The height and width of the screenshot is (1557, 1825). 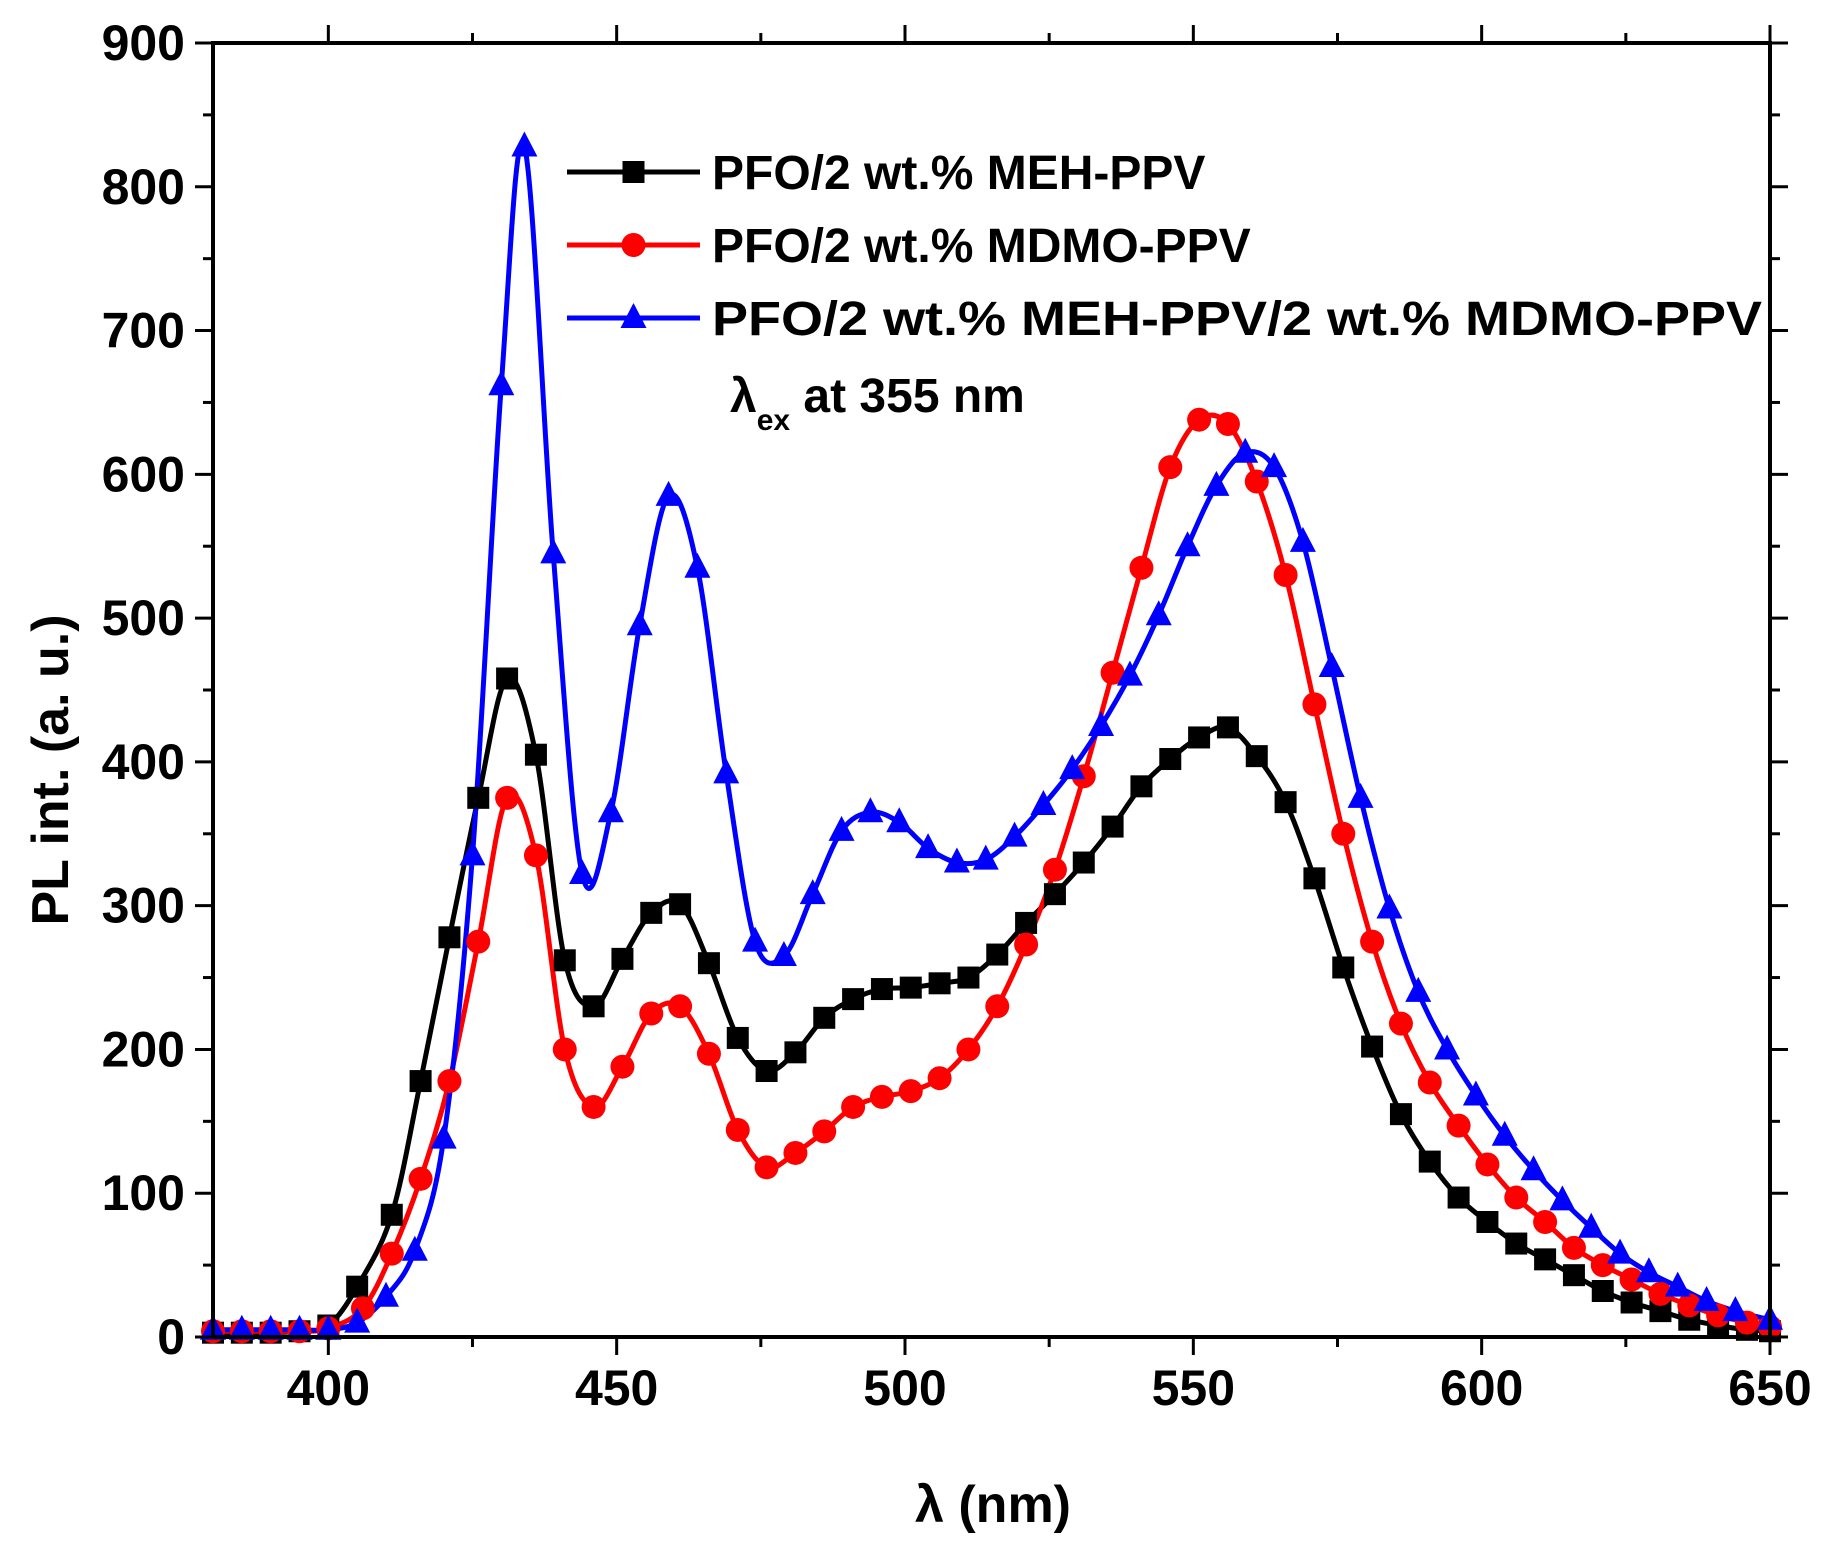 I want to click on x-tick-label: 450, so click(x=616, y=1388).